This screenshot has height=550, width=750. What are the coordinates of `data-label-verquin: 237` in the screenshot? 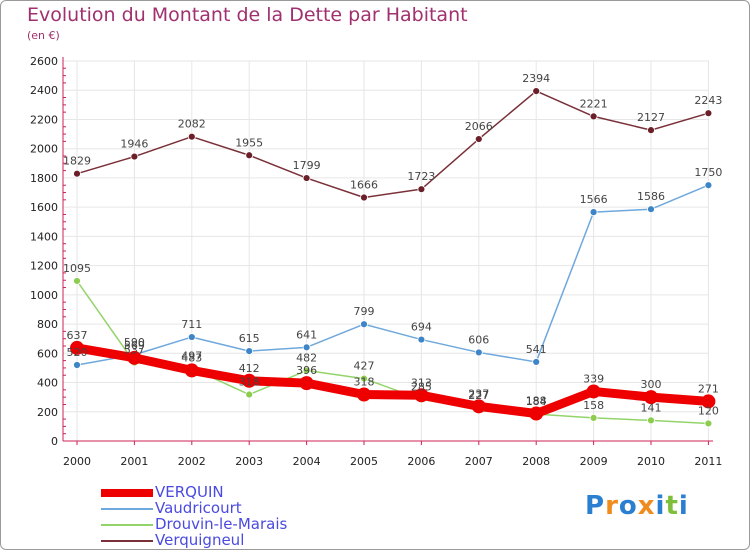 It's located at (478, 393).